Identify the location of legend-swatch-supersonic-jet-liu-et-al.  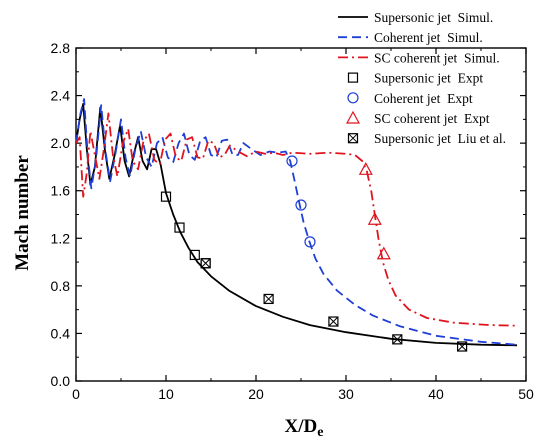
(353, 138).